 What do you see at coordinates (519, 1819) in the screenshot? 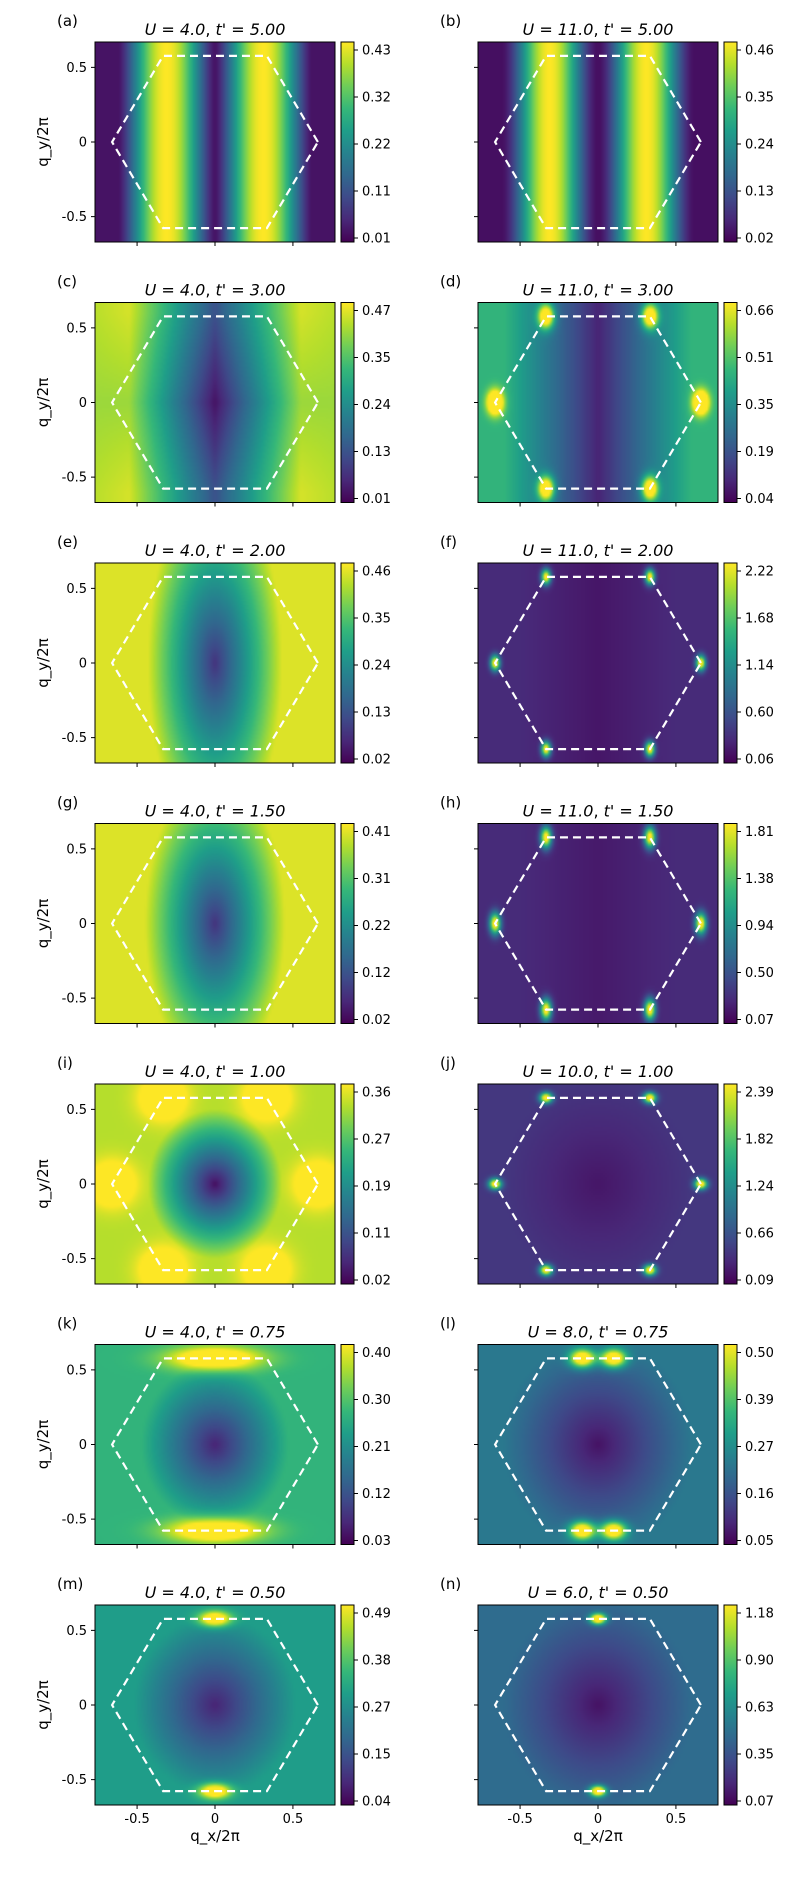
I see `x-tick-label: -0.5` at bounding box center [519, 1819].